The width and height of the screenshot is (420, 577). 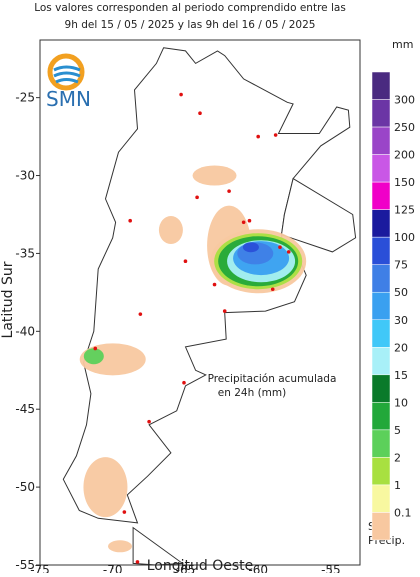 I want to click on legend-level: 100, so click(x=404, y=237).